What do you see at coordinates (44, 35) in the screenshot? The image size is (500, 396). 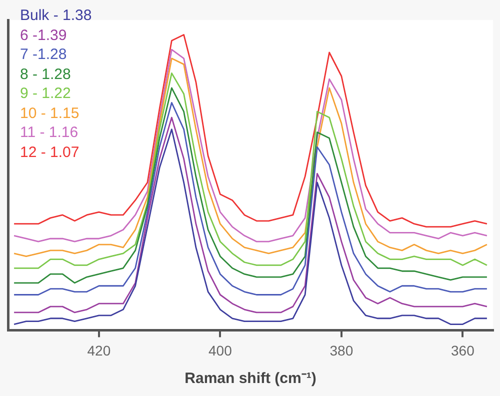 I see `text: 6 -1.39` at bounding box center [44, 35].